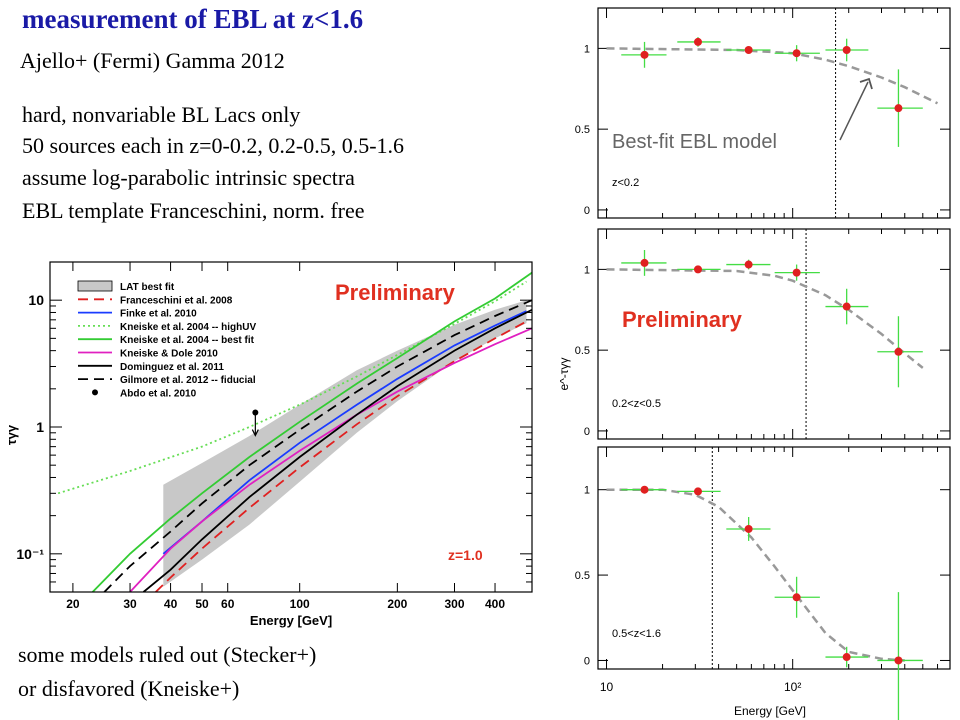 The height and width of the screenshot is (720, 960). I want to click on tau-xtick-label: 50, so click(202, 604).